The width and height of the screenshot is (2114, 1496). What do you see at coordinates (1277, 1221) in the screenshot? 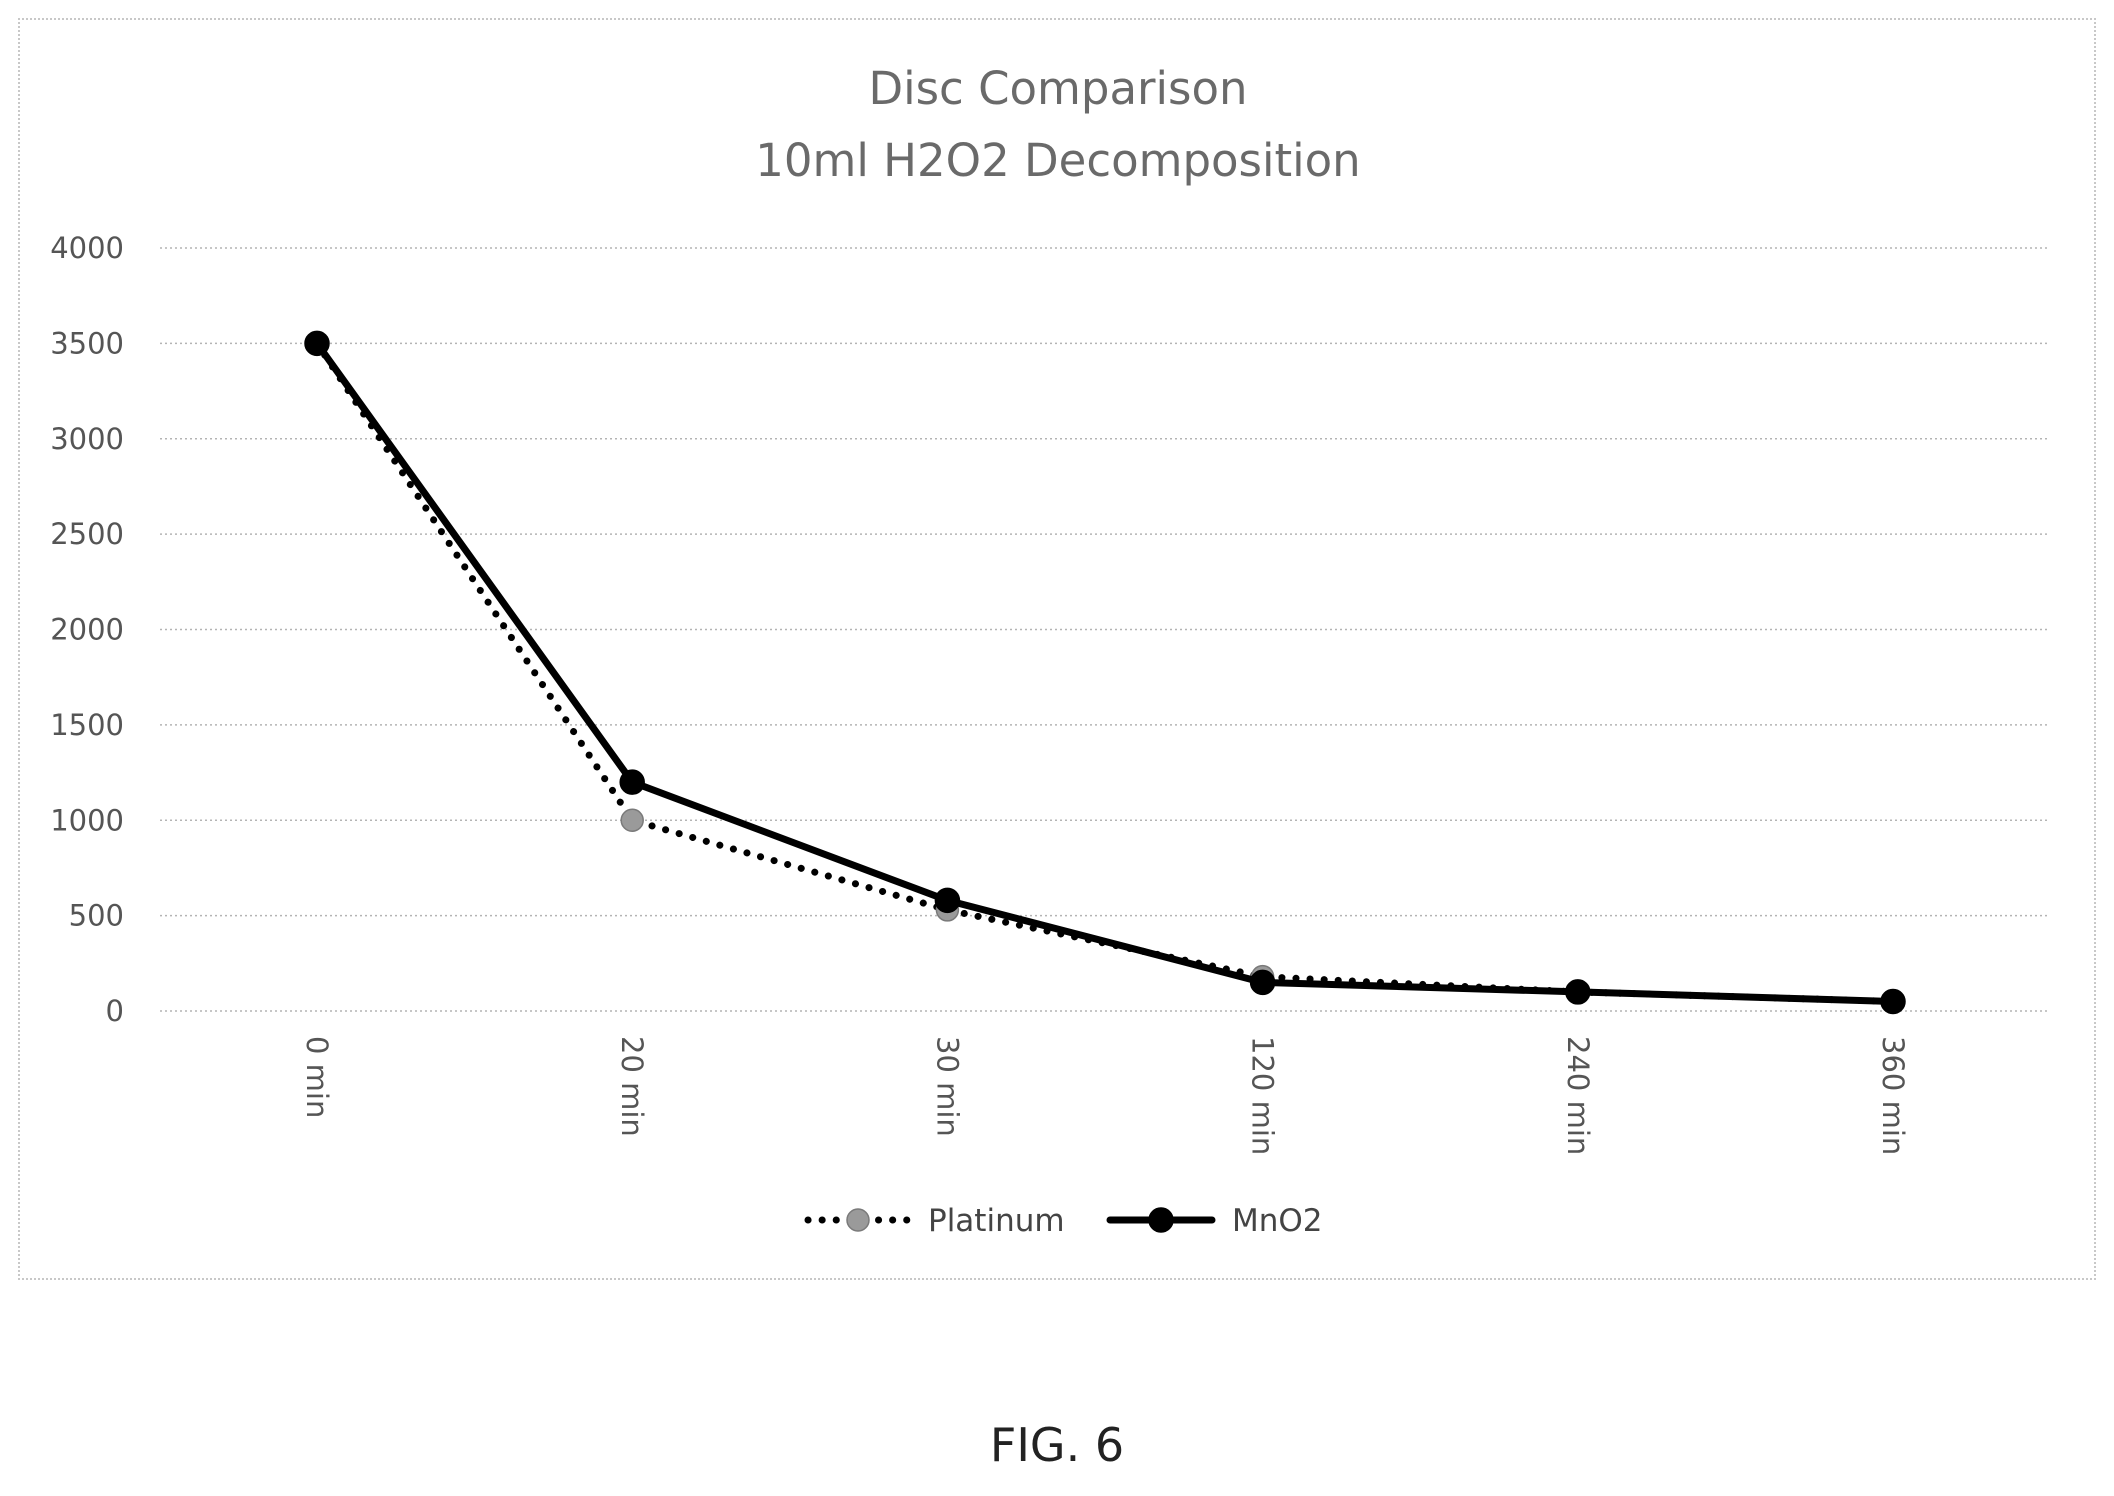
I see `legend-label: MnO2` at bounding box center [1277, 1221].